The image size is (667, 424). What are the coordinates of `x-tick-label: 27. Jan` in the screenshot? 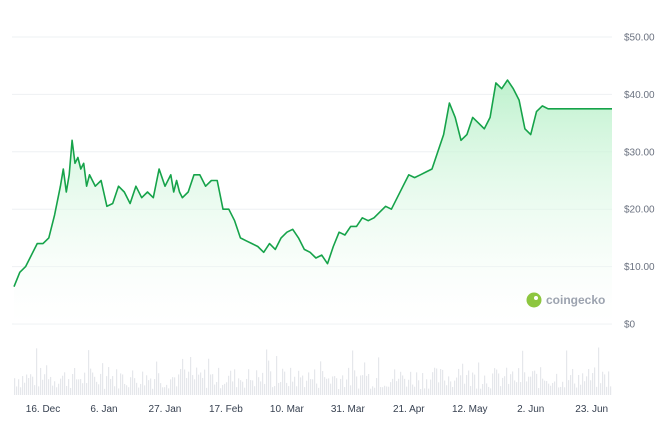 It's located at (165, 409).